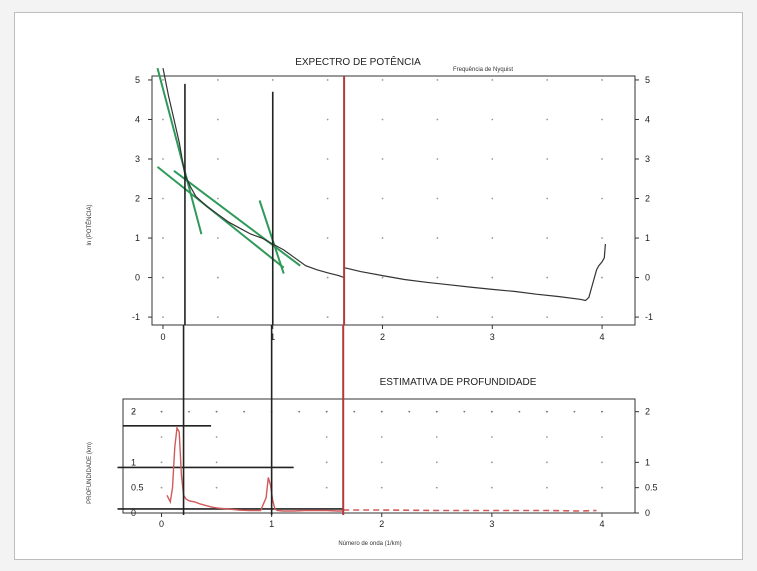  I want to click on y-tick-label-right: 3, so click(647, 159).